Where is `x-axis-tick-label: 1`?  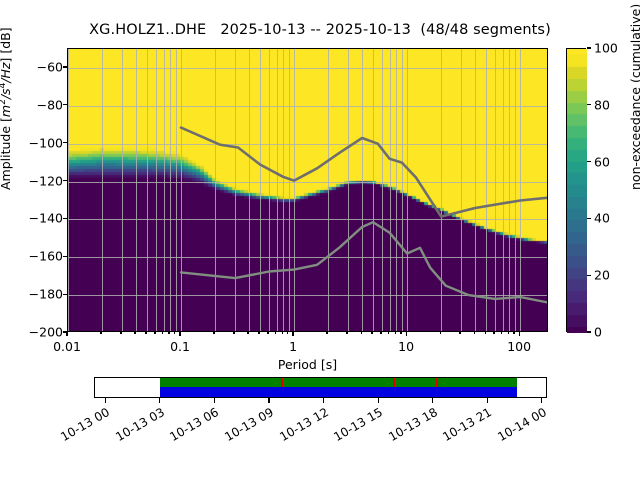 x-axis-tick-label: 1 is located at coordinates (293, 346).